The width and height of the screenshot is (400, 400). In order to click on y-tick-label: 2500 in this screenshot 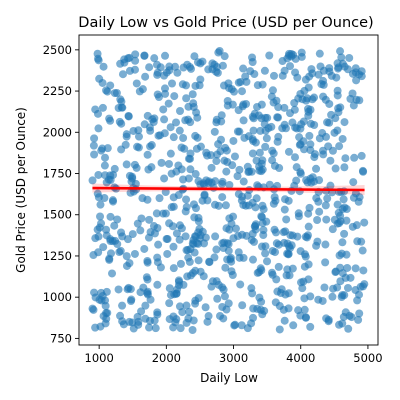, I will do `click(57, 50)`.